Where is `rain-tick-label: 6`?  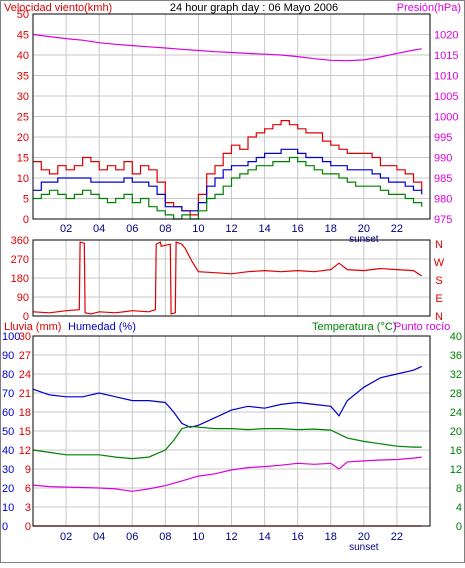
rain-tick-label: 6 is located at coordinates (28, 489).